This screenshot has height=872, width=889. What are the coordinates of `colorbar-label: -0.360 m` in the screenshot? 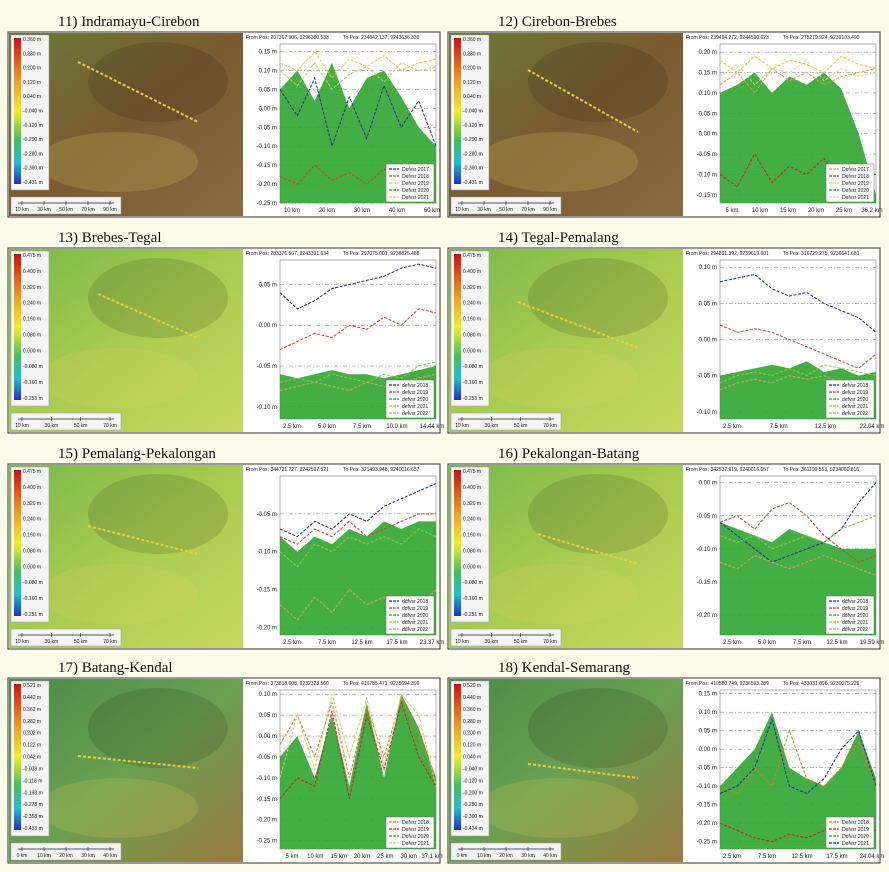 It's located at (473, 817).